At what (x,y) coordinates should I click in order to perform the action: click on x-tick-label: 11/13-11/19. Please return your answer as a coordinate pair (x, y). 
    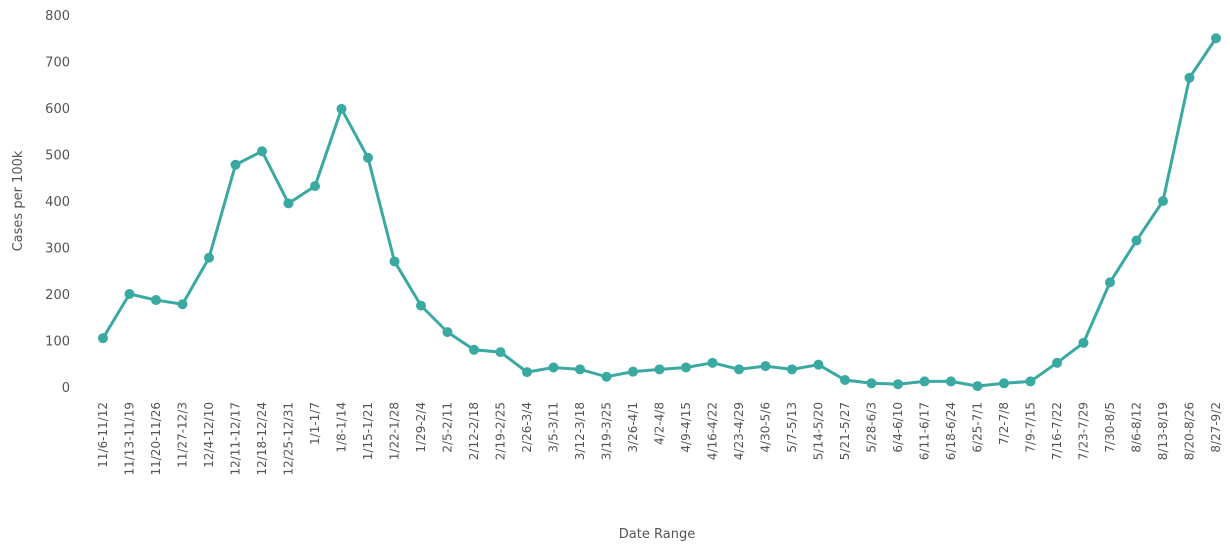
    Looking at the image, I should click on (130, 439).